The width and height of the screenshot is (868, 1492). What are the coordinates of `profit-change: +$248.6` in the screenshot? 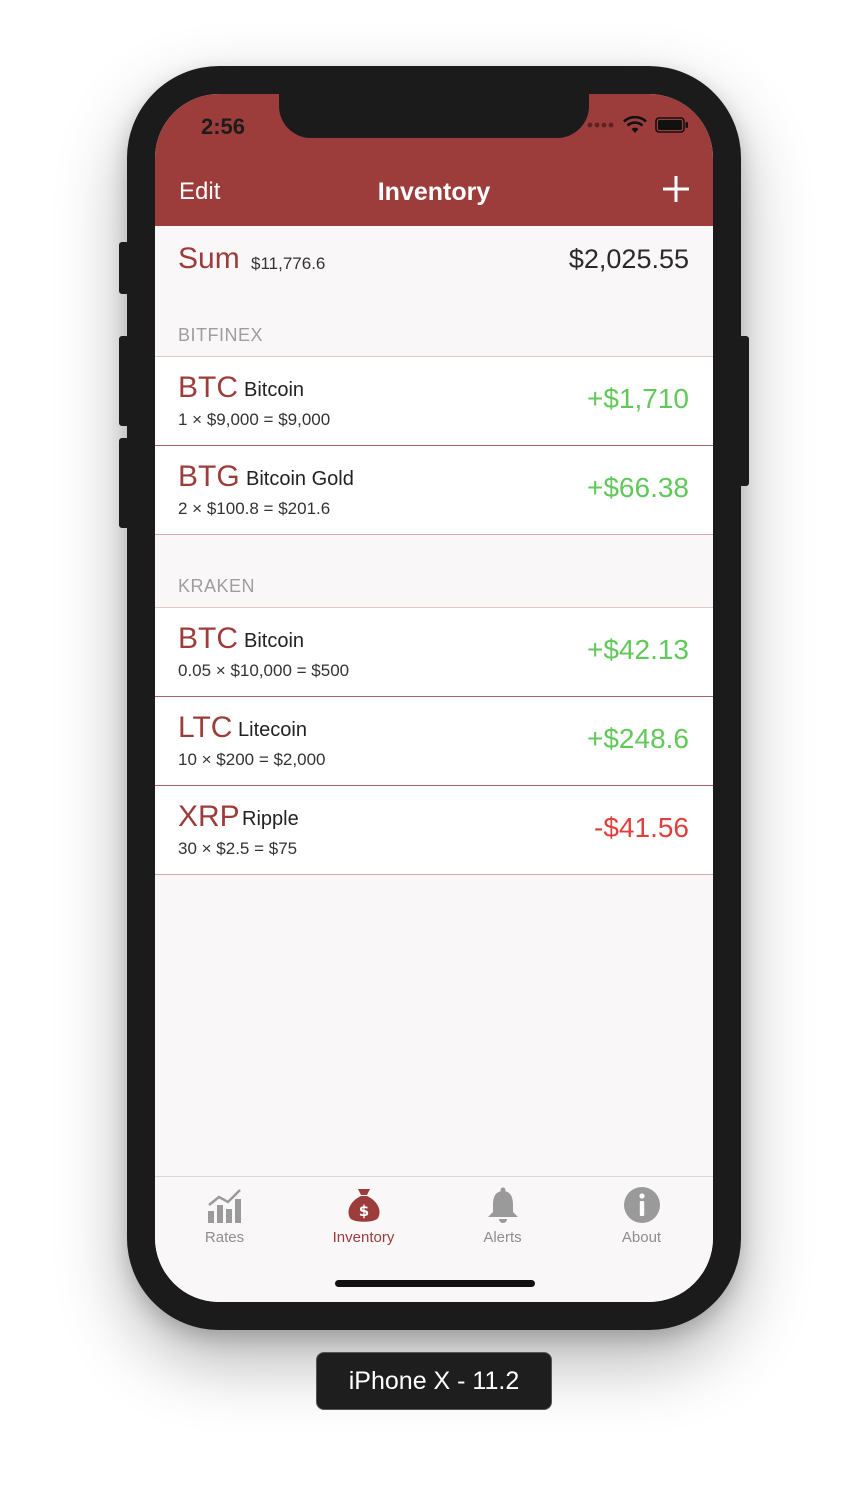 It's located at (638, 738).